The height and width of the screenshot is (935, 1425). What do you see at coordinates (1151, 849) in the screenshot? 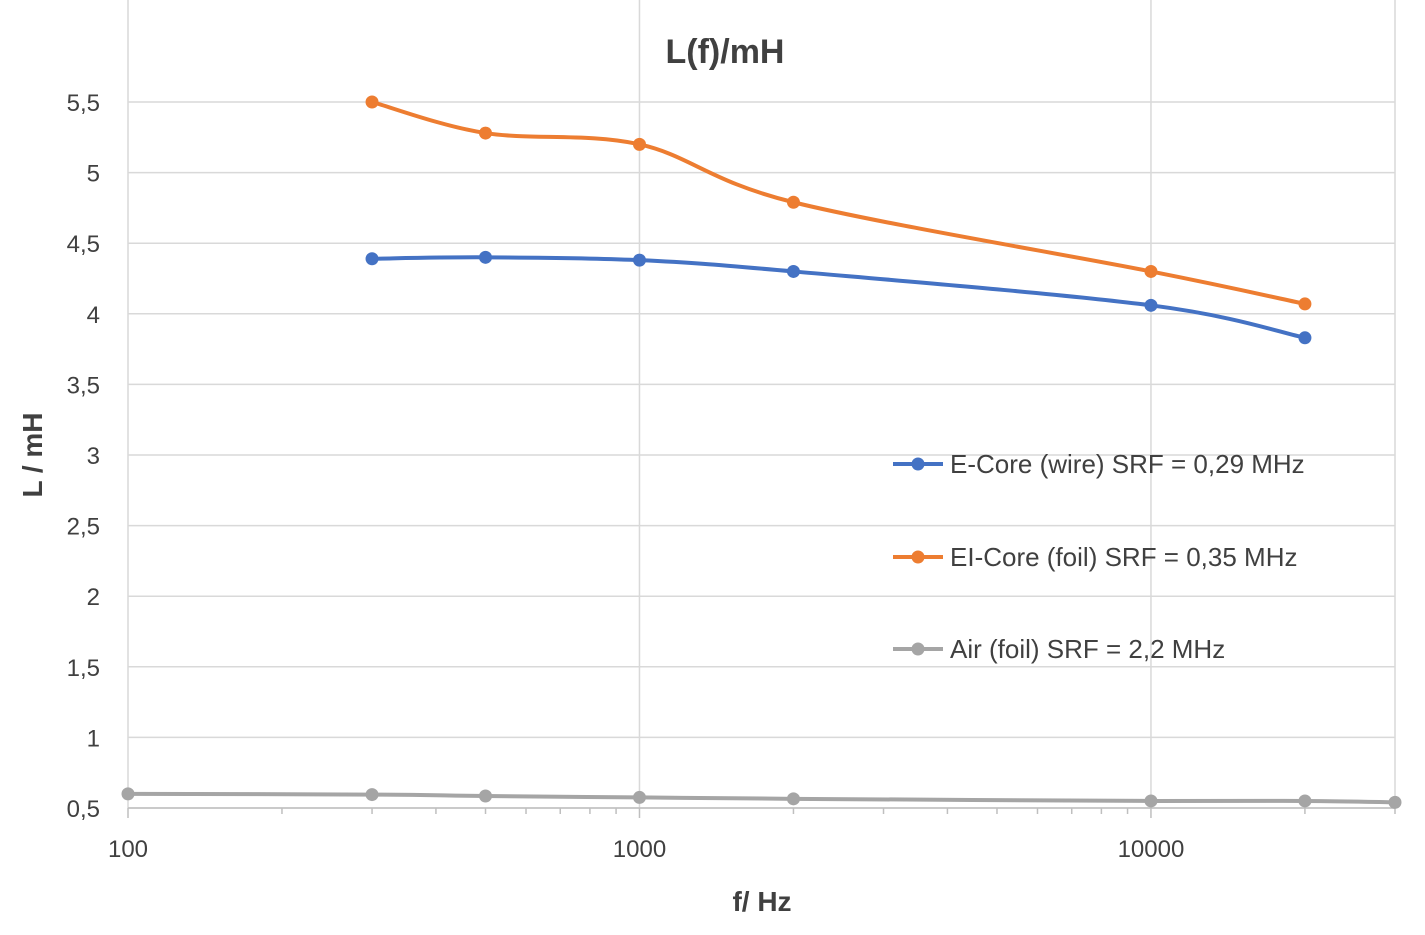
I see `x-tick-label: 10000` at bounding box center [1151, 849].